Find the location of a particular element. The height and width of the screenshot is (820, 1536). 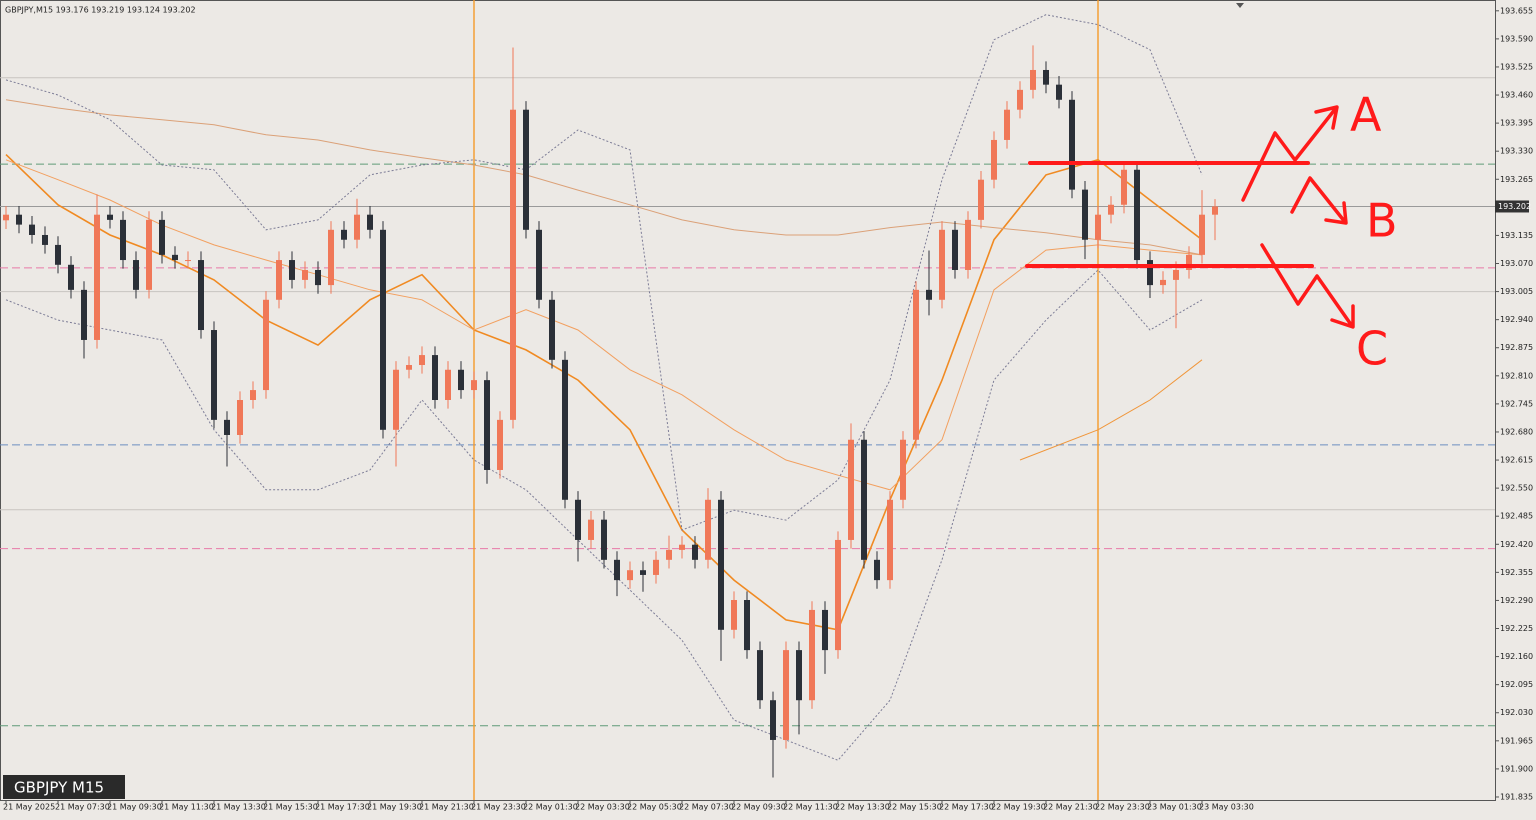

x-tick-label: 23 May 03:30 is located at coordinates (1226, 807).